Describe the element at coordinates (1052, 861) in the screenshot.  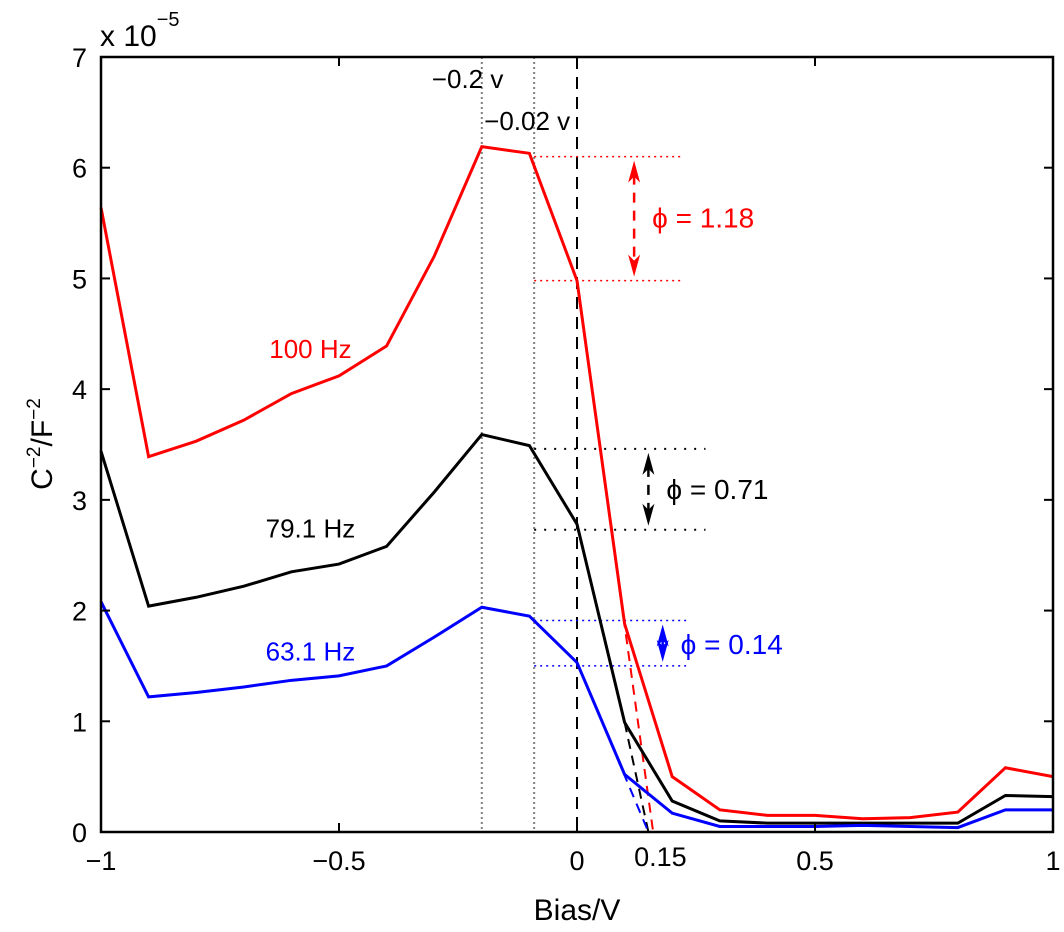
I see `x-tick-label-5: 1` at that location.